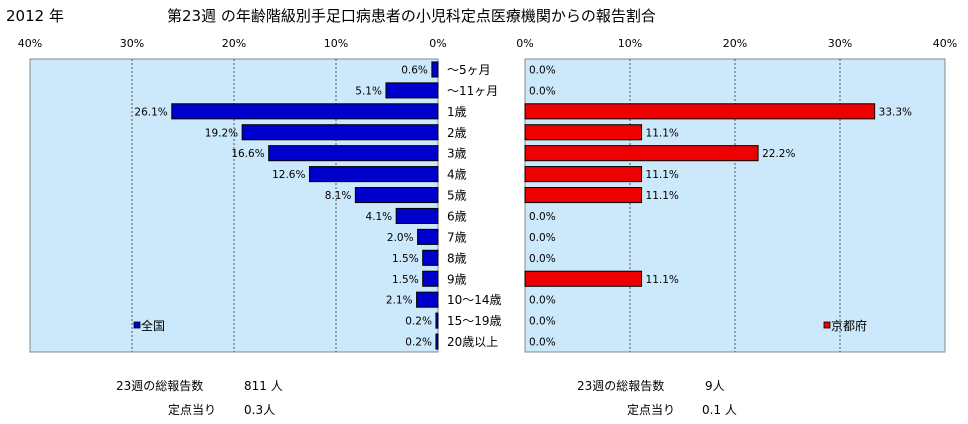 Image resolution: width=968 pixels, height=424 pixels. Describe the element at coordinates (234, 43) in the screenshot. I see `national-tick-label: 20%` at that location.